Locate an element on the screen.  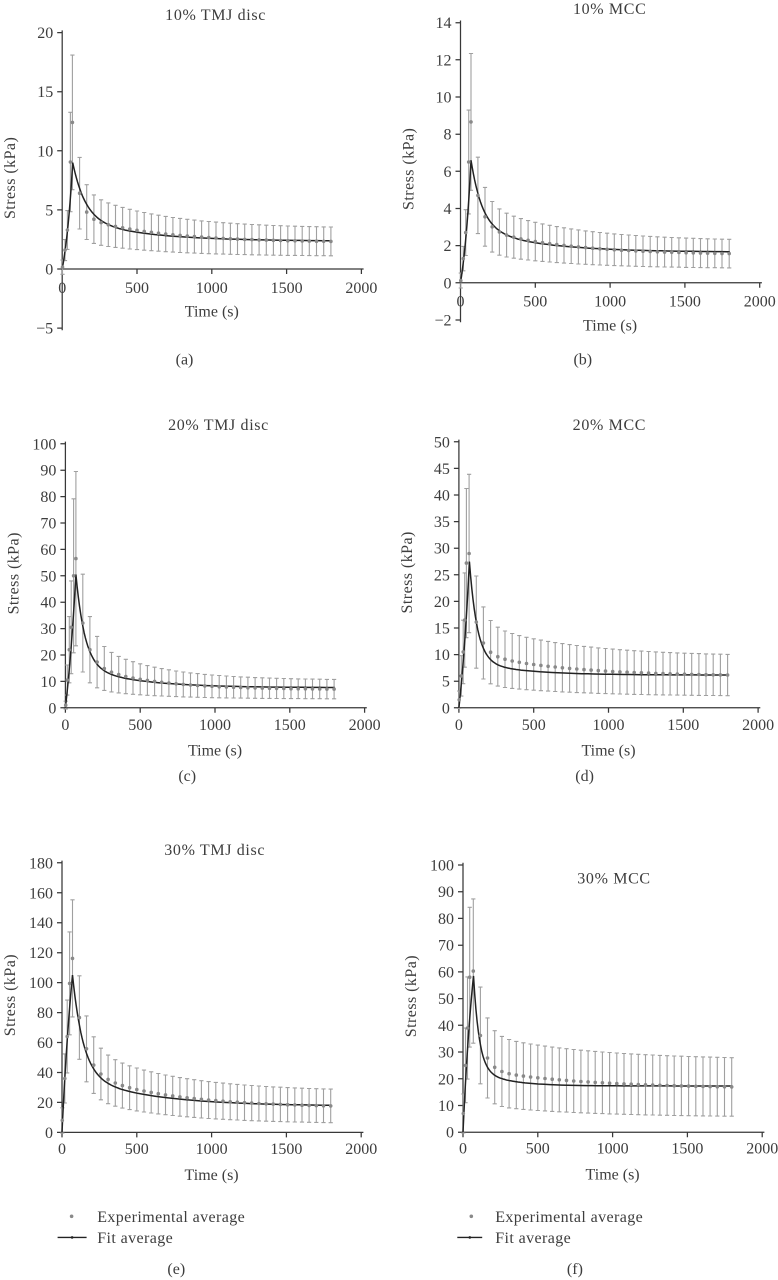
svg-text: 180 is located at coordinates (41, 863).